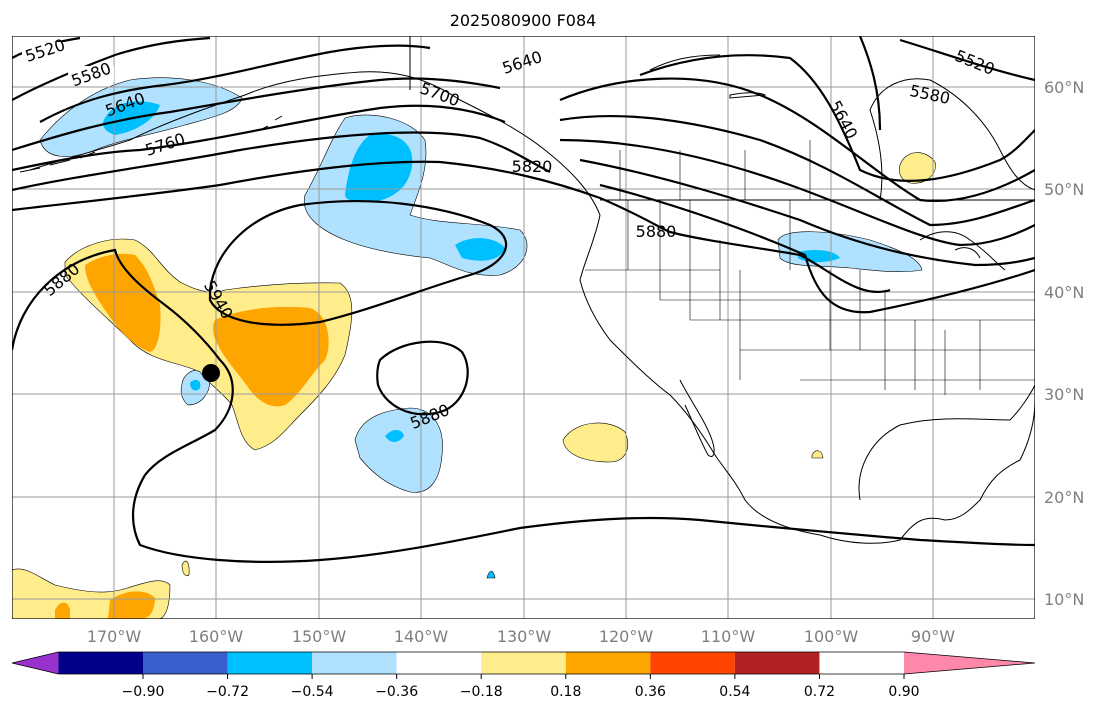 The width and height of the screenshot is (1105, 716). I want to click on lat-label: 20°N, so click(1064, 497).